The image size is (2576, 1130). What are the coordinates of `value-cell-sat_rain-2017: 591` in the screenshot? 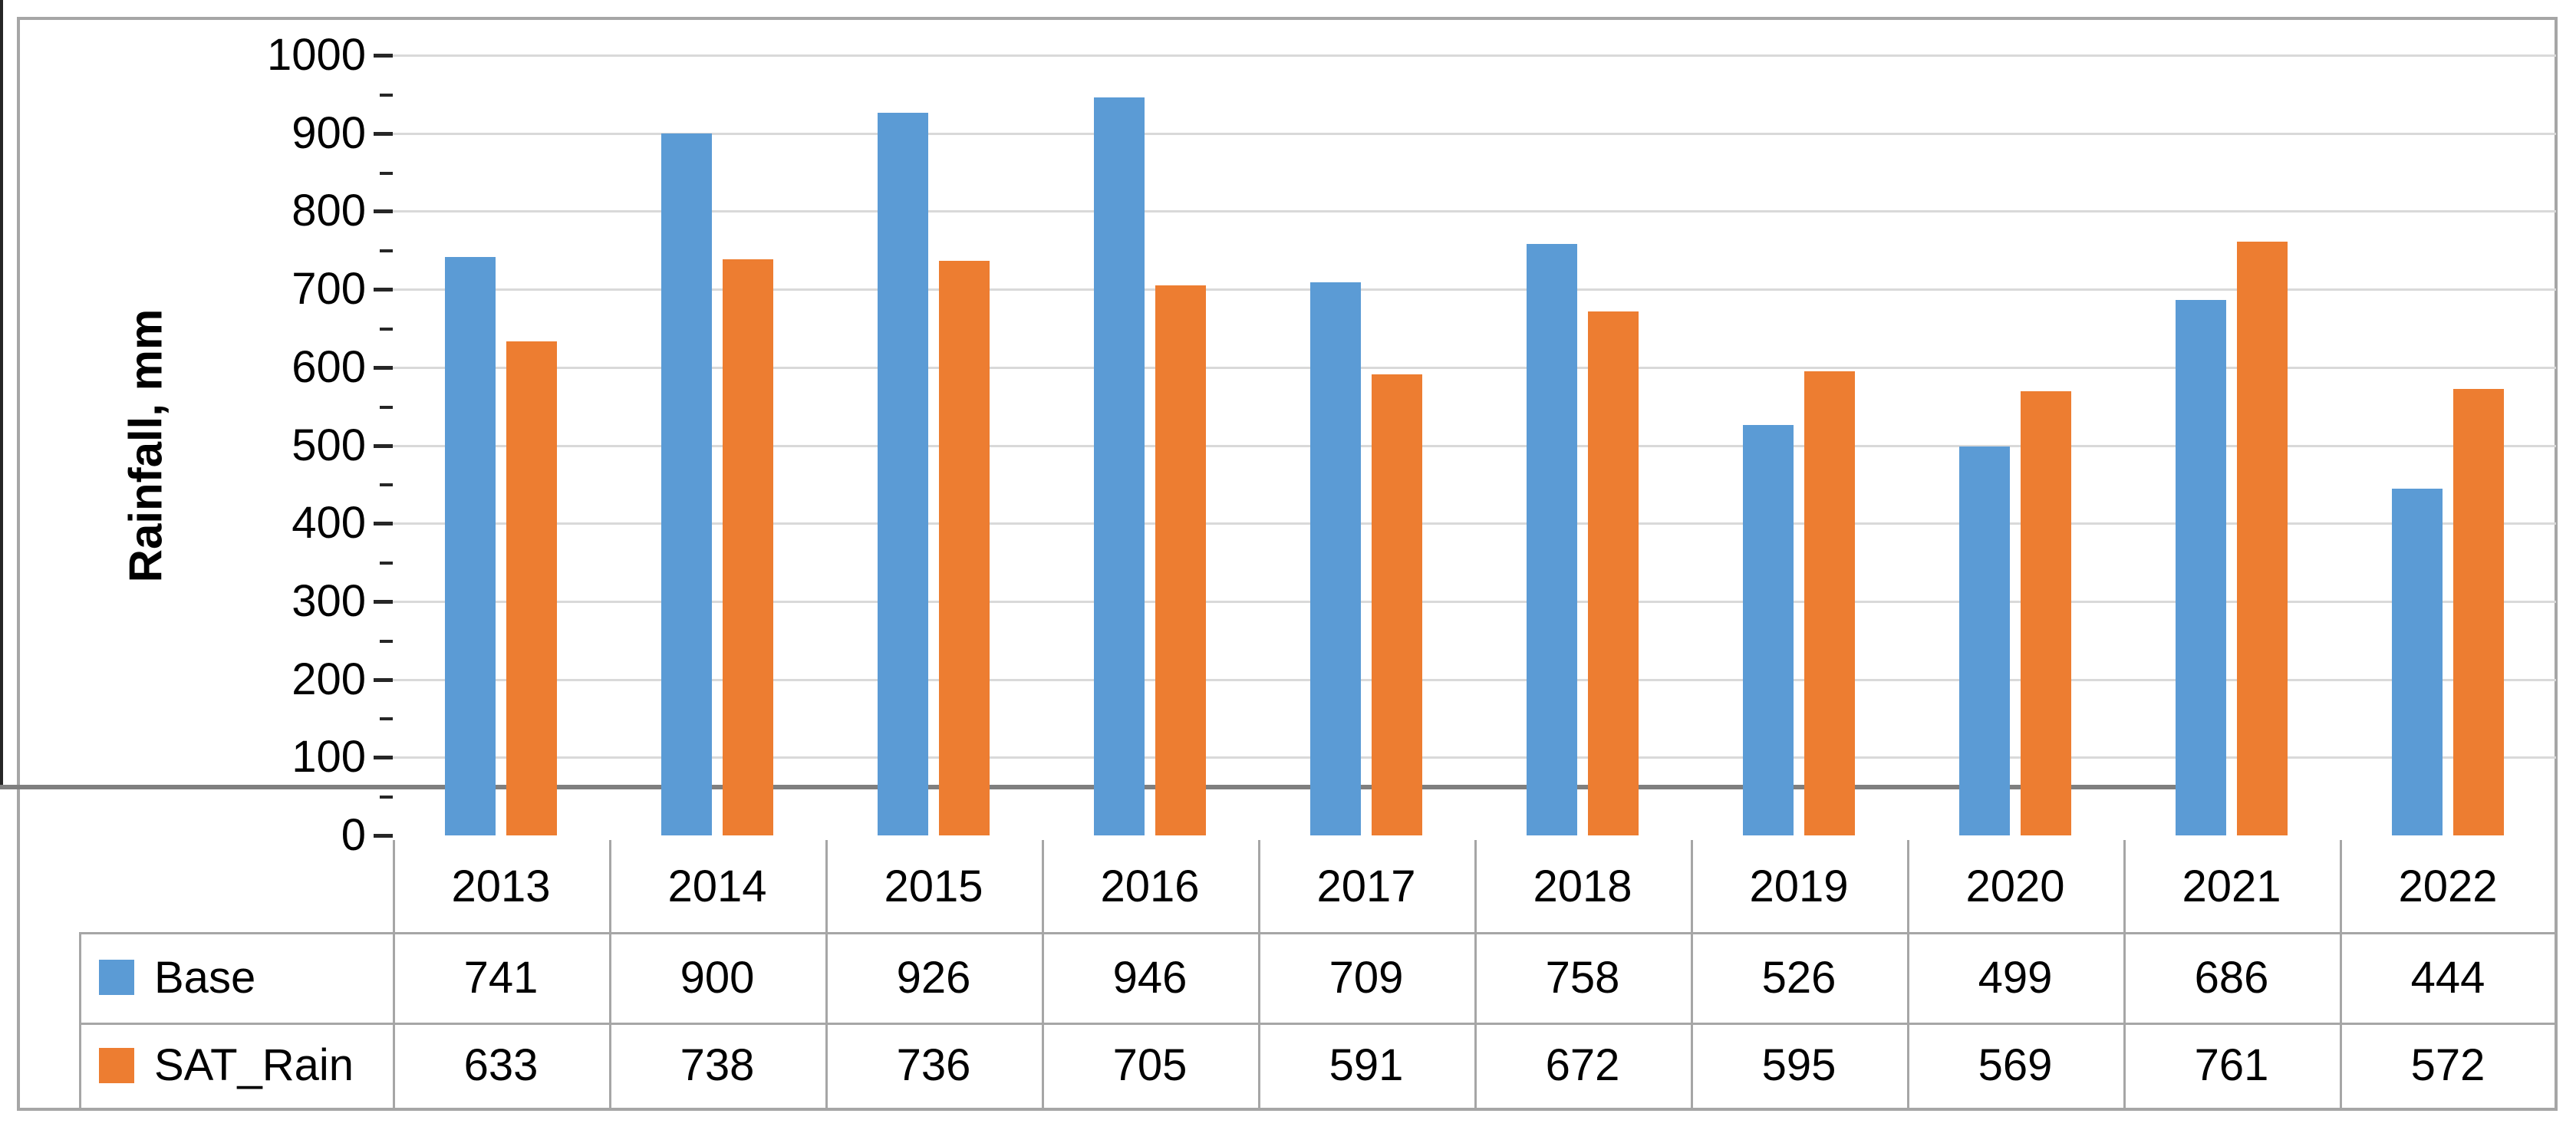 It's located at (1366, 1065).